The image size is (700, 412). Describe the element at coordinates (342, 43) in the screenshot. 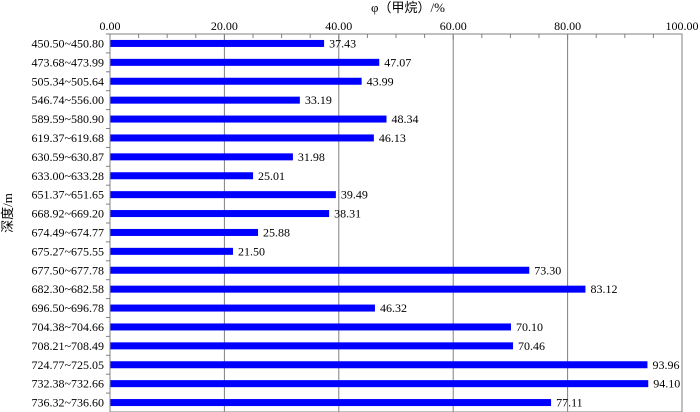

I see `value-label: 37.43` at that location.